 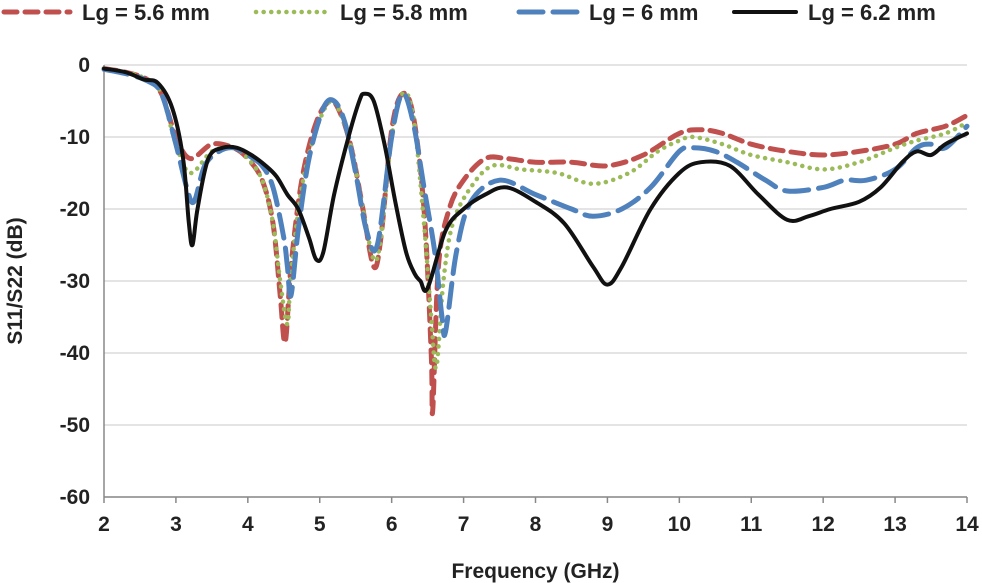 What do you see at coordinates (176, 524) in the screenshot?
I see `x-tick-label: 3` at bounding box center [176, 524].